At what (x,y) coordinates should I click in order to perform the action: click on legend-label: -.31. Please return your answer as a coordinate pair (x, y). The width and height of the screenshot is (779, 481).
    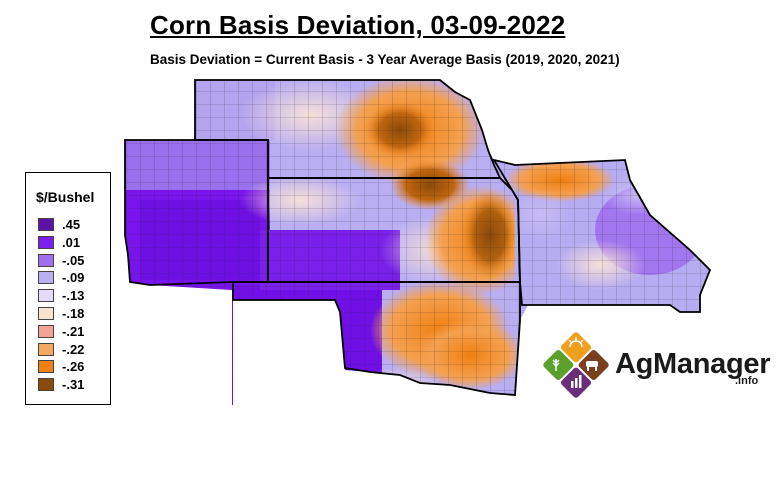
    Looking at the image, I should click on (73, 385).